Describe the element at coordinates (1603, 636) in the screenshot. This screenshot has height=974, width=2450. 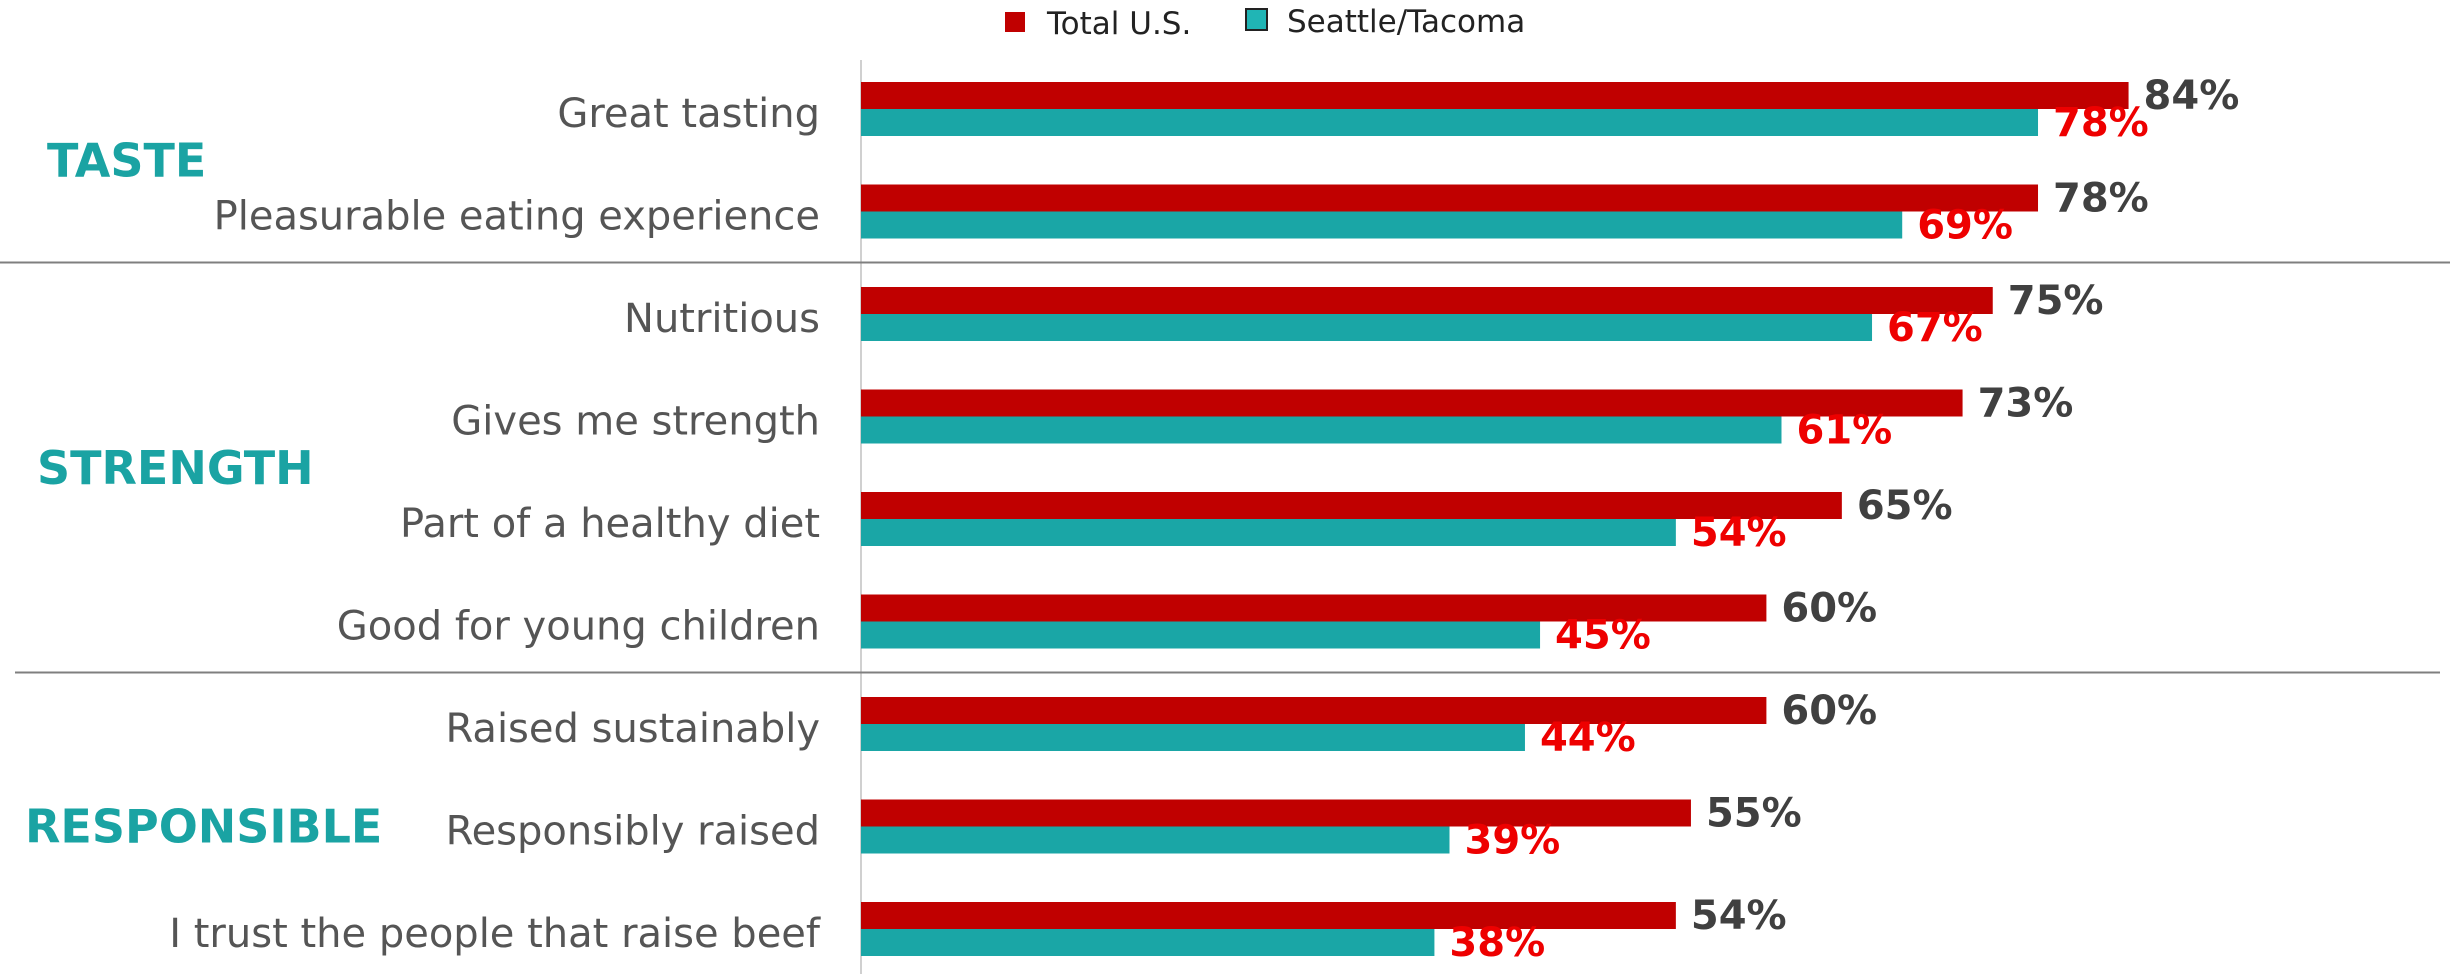
I see `value-label-seattle: 45%` at that location.